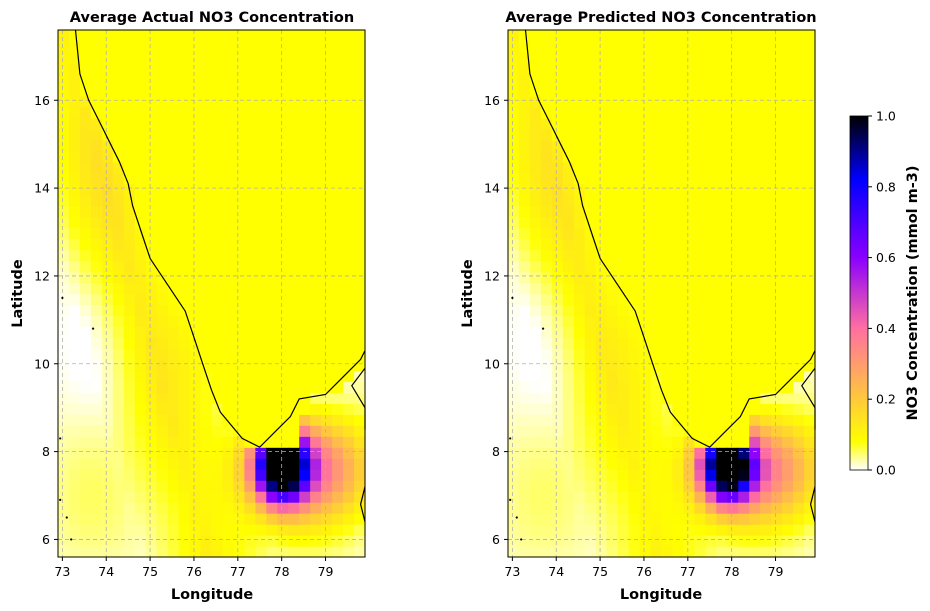 This screenshot has height=611, width=930. Describe the element at coordinates (212, 18) in the screenshot. I see `chart-title: Average Actual NO3 Concentration` at that location.